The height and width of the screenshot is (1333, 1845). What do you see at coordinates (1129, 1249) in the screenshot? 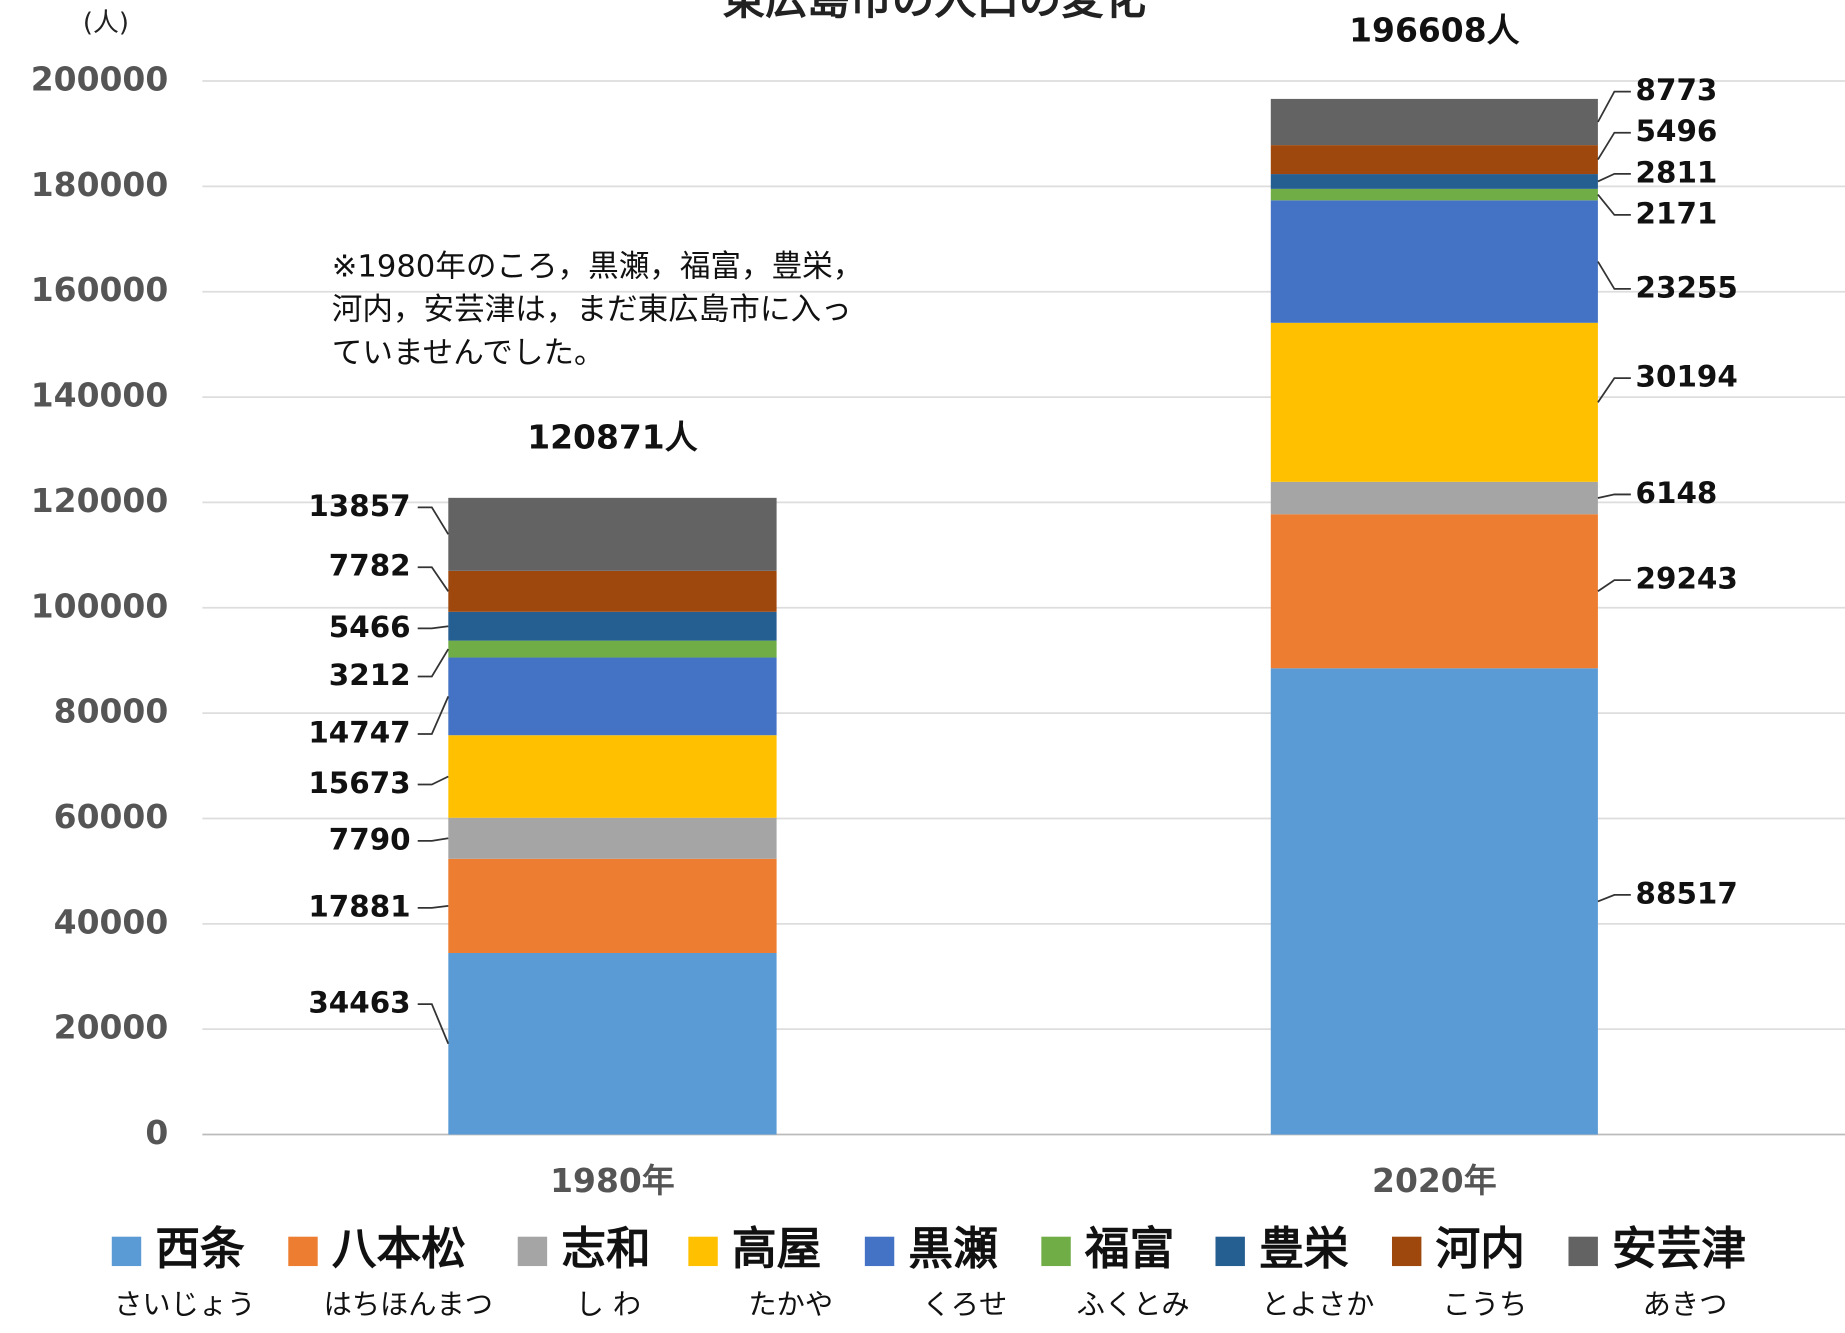
I see `legend-label: 福富` at bounding box center [1129, 1249].